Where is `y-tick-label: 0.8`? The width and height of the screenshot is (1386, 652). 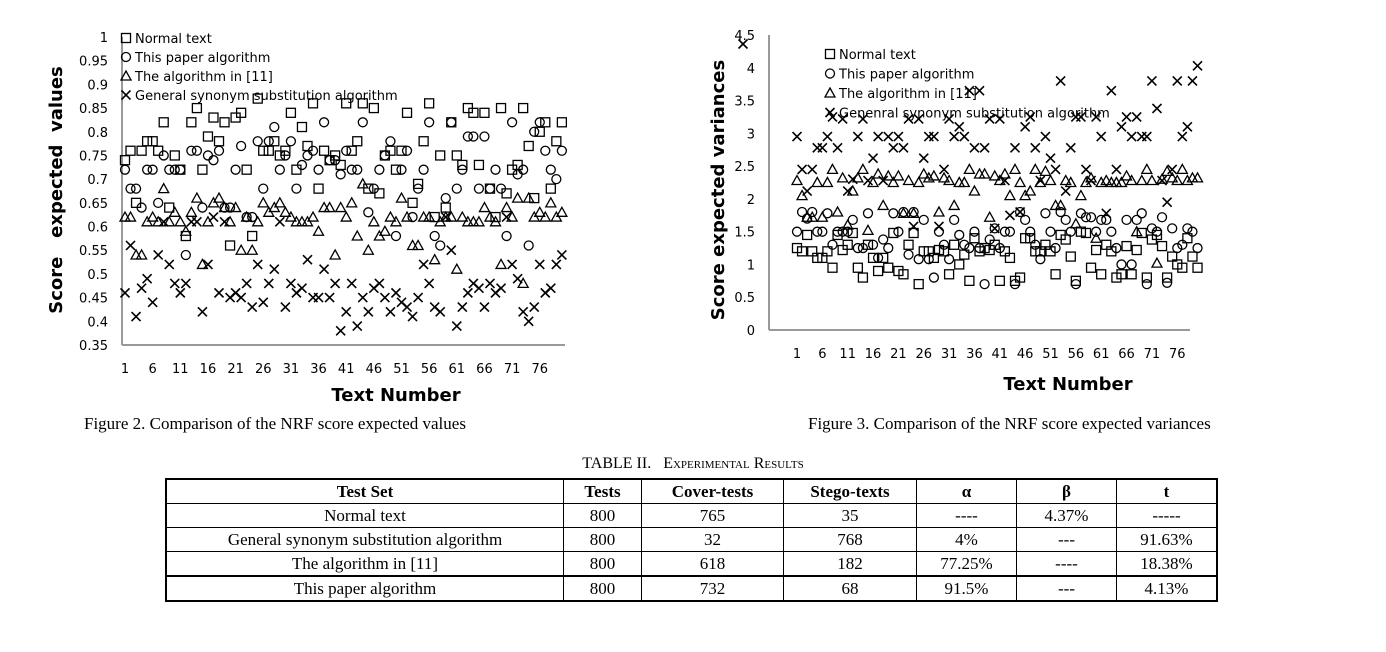 y-tick-label: 0.8 is located at coordinates (97, 133).